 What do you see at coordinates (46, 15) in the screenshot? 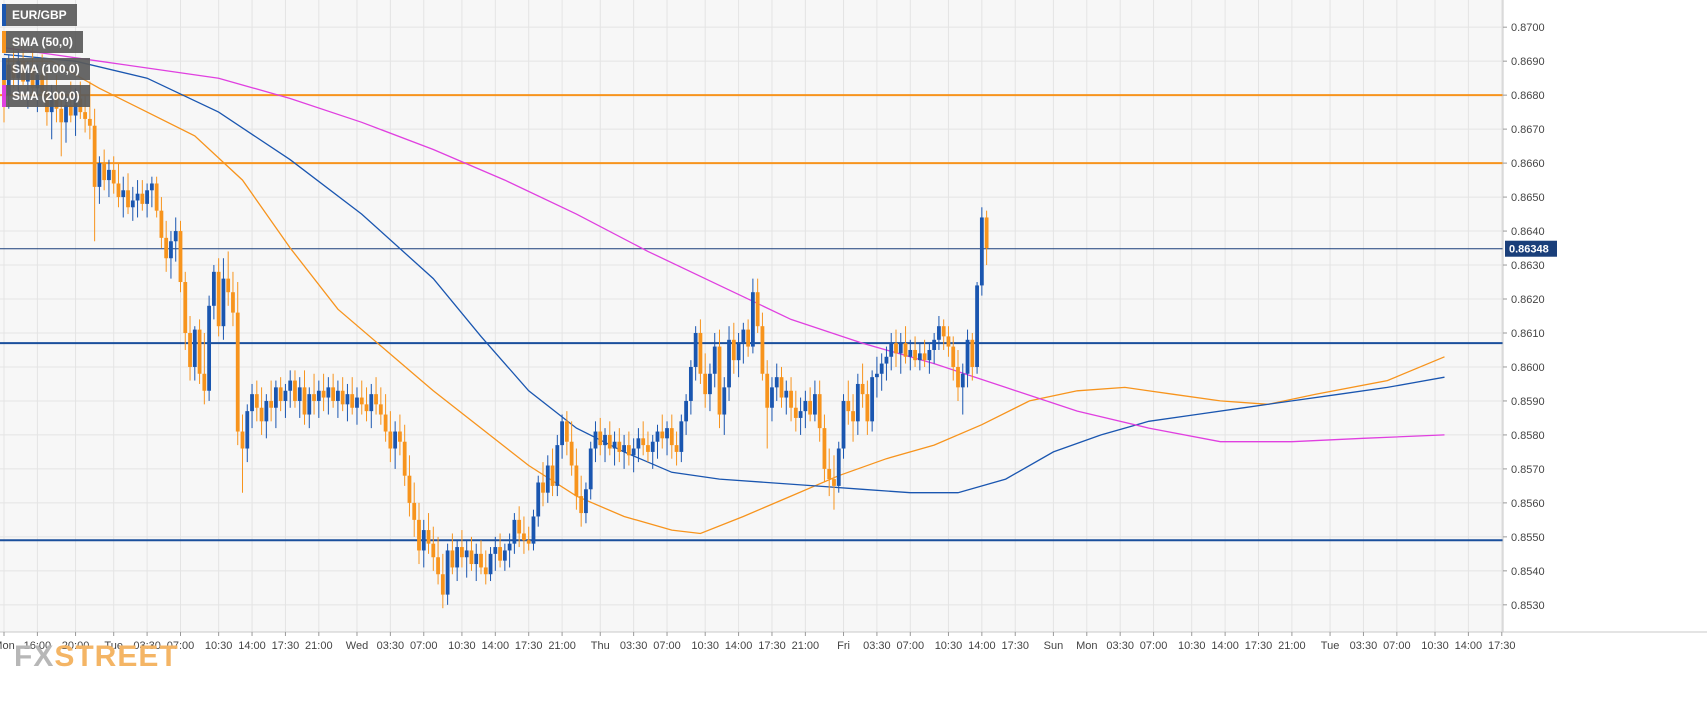
I see `legend-item-symbol: EUR/GBP` at bounding box center [46, 15].